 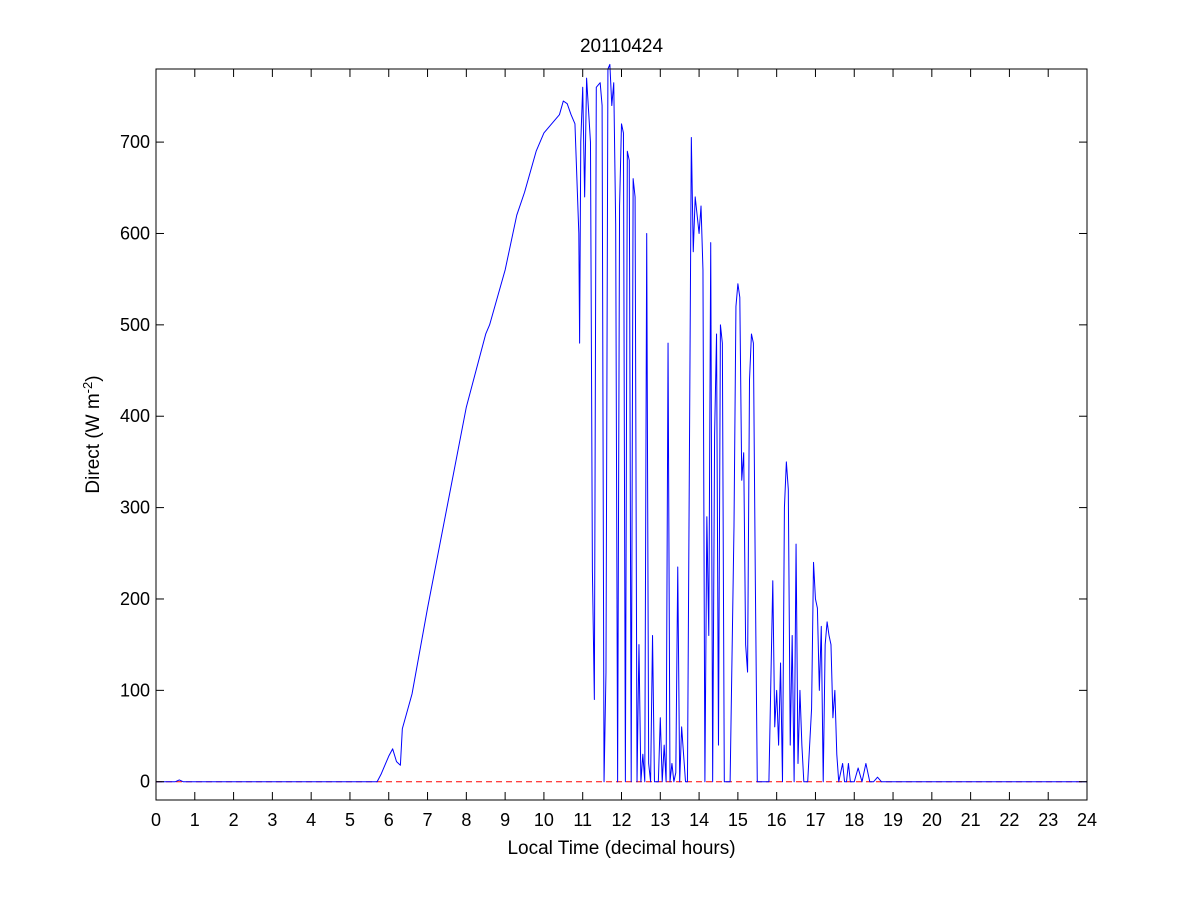 I want to click on x-tick-label: 19, so click(x=893, y=820).